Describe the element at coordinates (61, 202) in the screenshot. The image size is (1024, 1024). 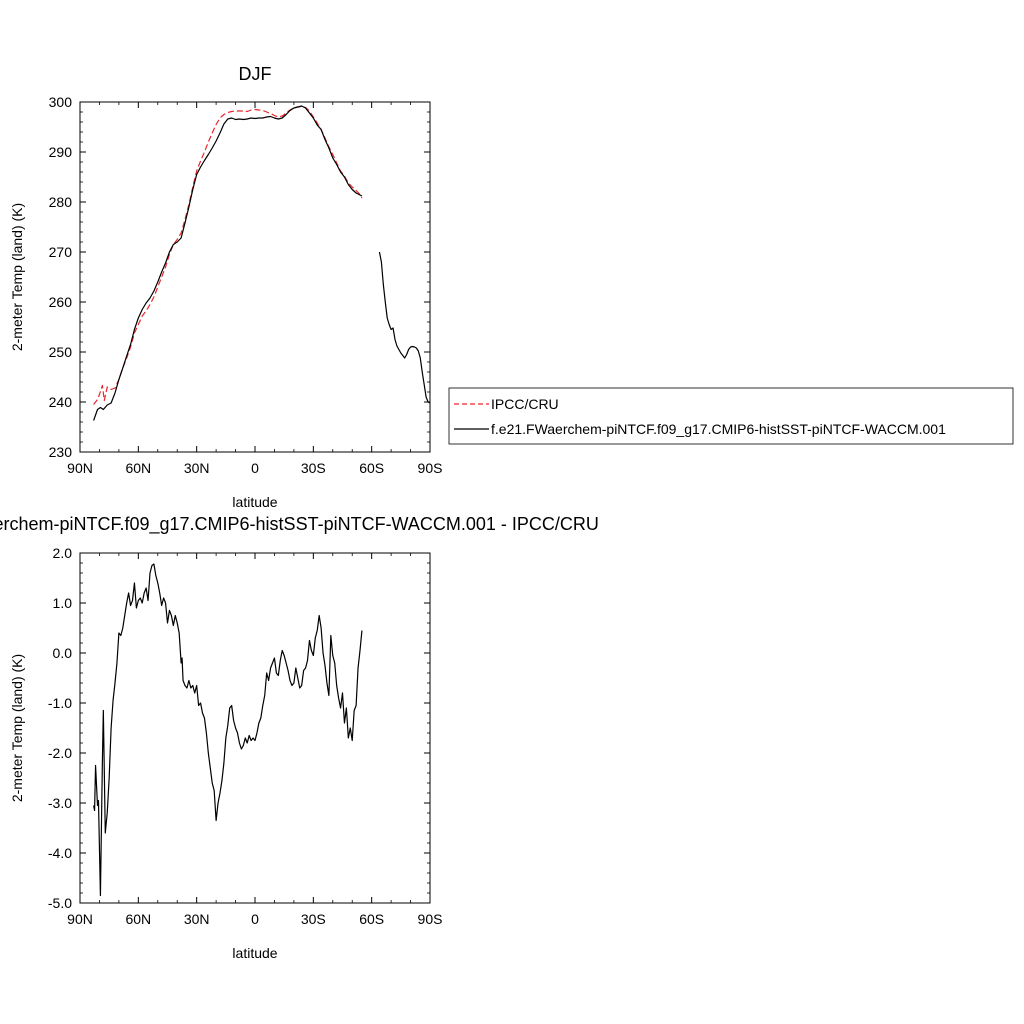
I see `y-tick-label: 280` at that location.